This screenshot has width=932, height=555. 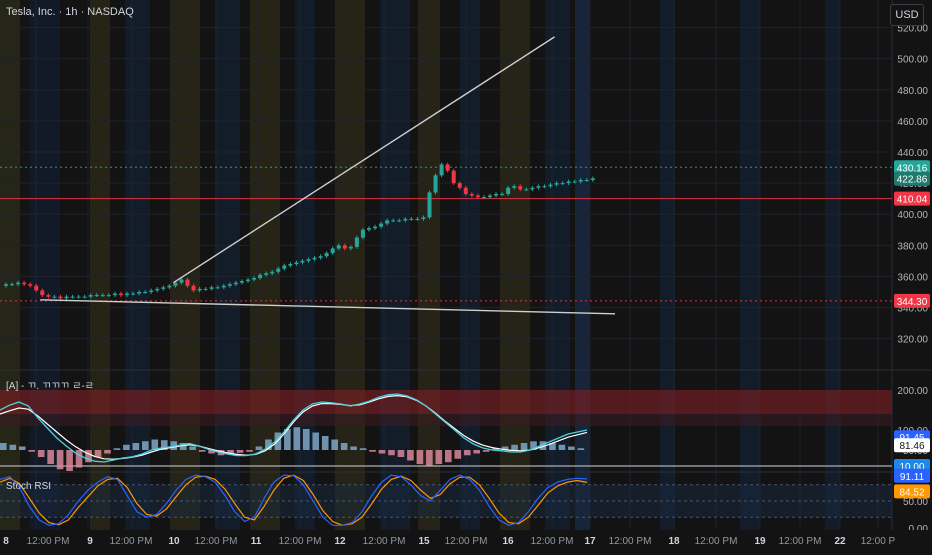 I want to click on indicator-label-stoch-rsi: Stoch RSI, so click(x=29, y=486).